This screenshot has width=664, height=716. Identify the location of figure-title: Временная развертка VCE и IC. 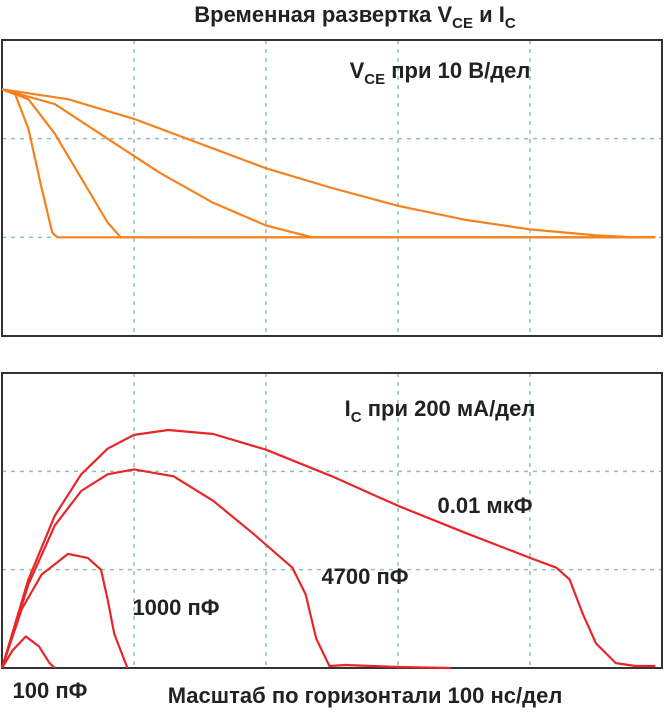
(355, 17).